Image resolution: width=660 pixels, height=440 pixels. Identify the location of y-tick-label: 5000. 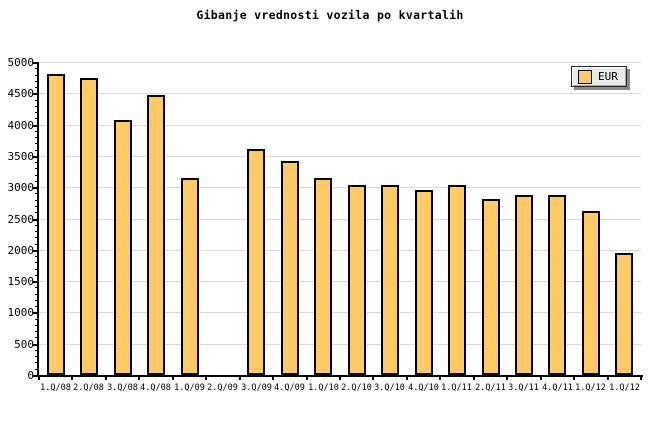
(21, 62).